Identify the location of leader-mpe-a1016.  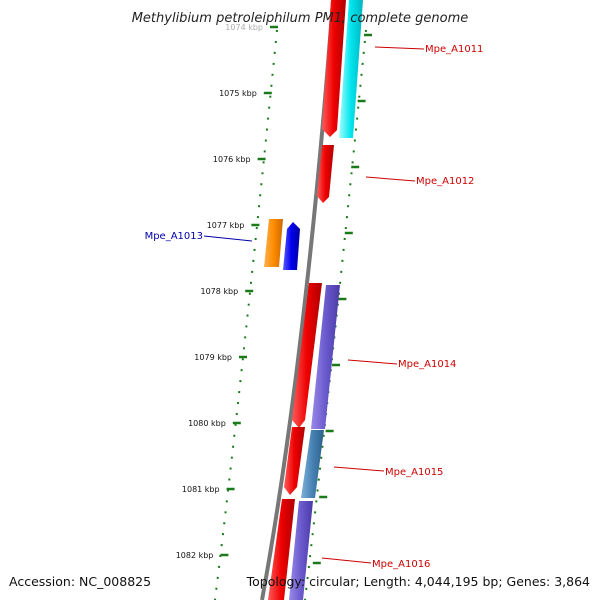
(346, 560).